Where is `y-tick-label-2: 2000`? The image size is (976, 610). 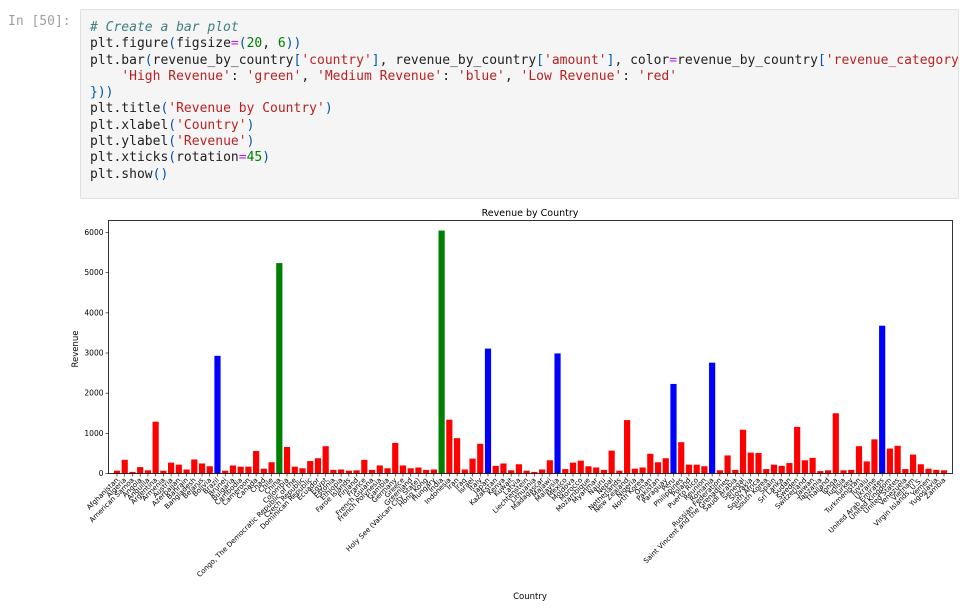
y-tick-label-2: 2000 is located at coordinates (93, 393).